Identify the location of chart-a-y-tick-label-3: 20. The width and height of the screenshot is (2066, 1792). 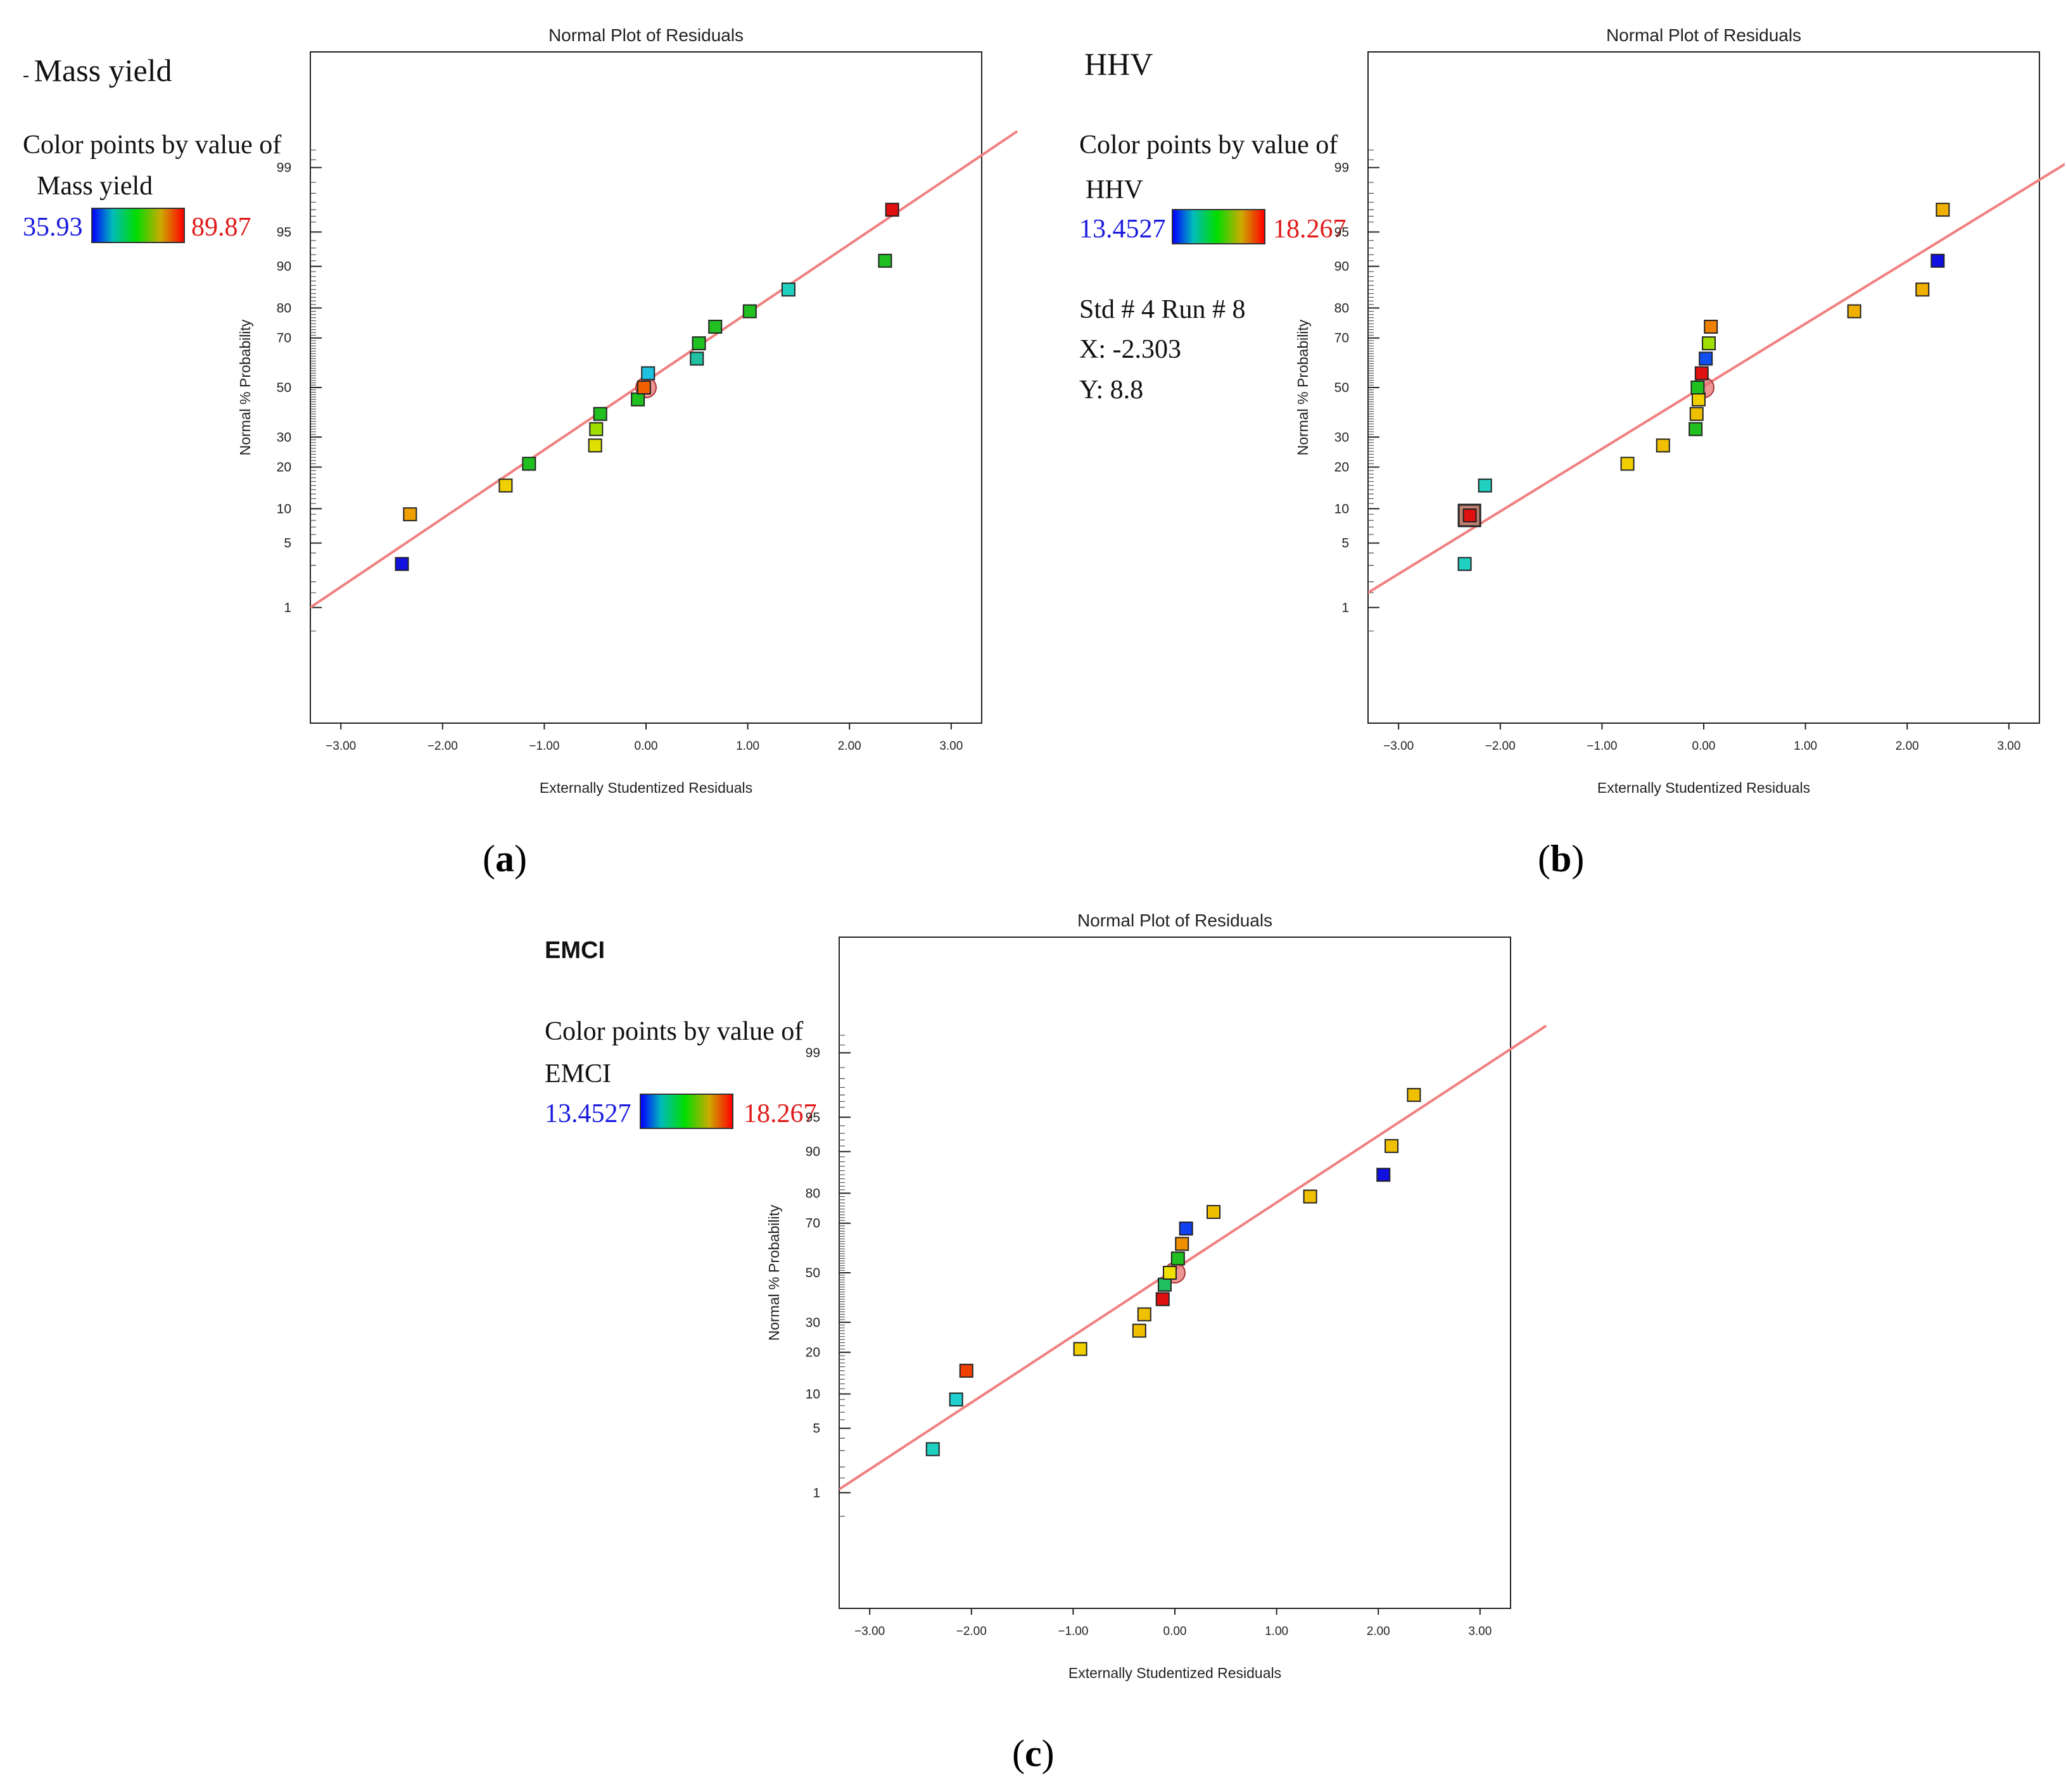
(284, 467).